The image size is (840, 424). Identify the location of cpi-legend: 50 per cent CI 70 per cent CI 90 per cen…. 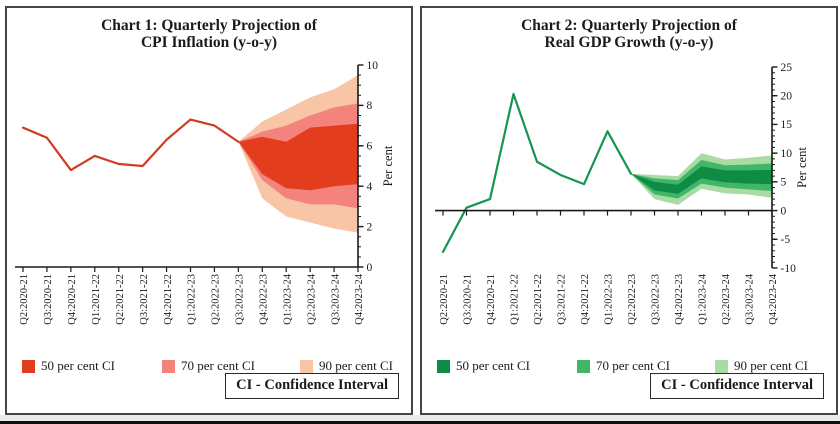
(209, 367).